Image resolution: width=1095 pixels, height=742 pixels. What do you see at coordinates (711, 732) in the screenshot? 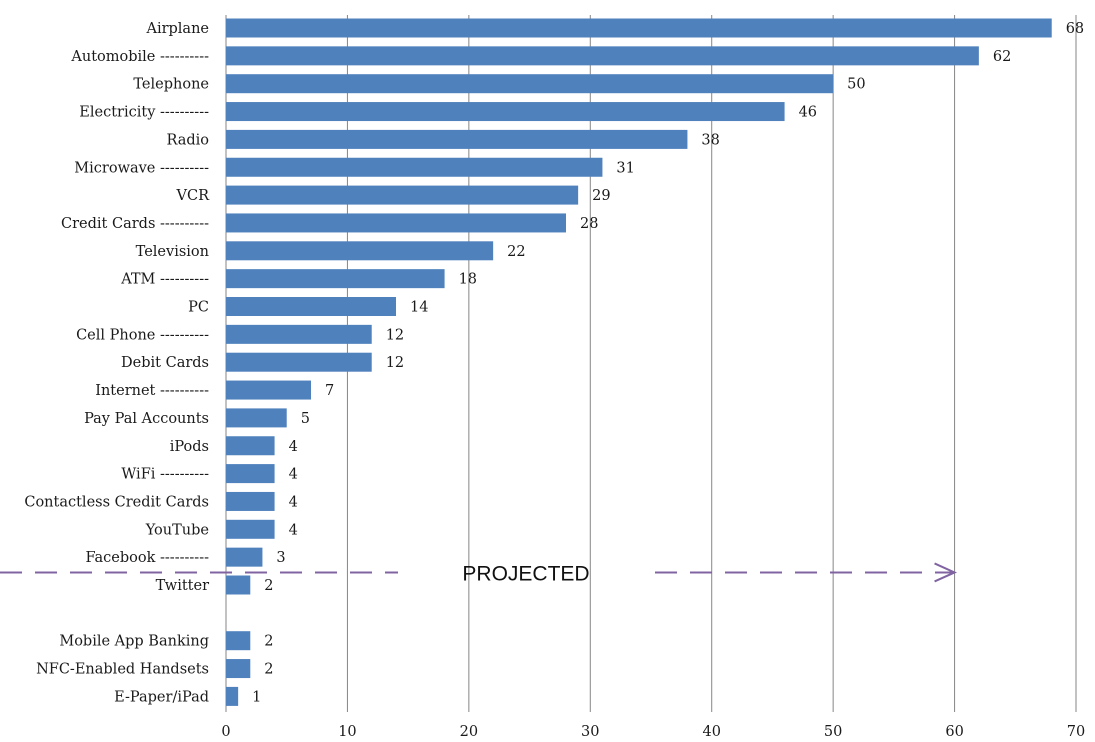
I see `x-tick-label: 40` at bounding box center [711, 732].